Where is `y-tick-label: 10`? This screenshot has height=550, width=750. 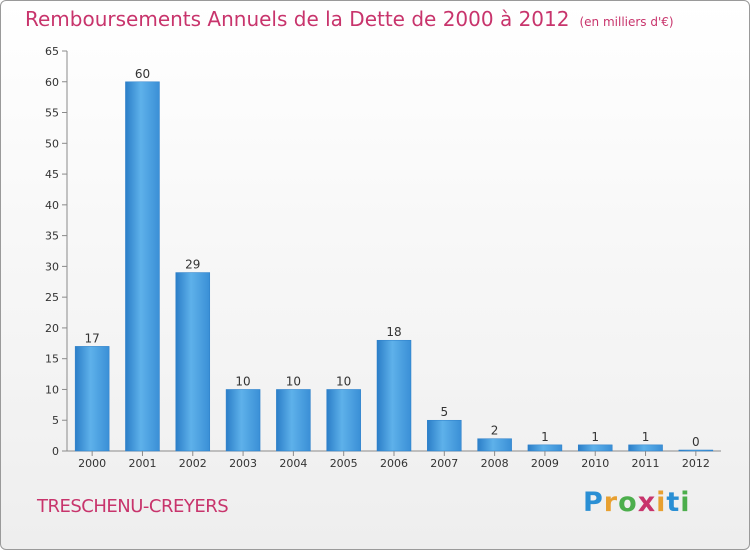 y-tick-label: 10 is located at coordinates (52, 389).